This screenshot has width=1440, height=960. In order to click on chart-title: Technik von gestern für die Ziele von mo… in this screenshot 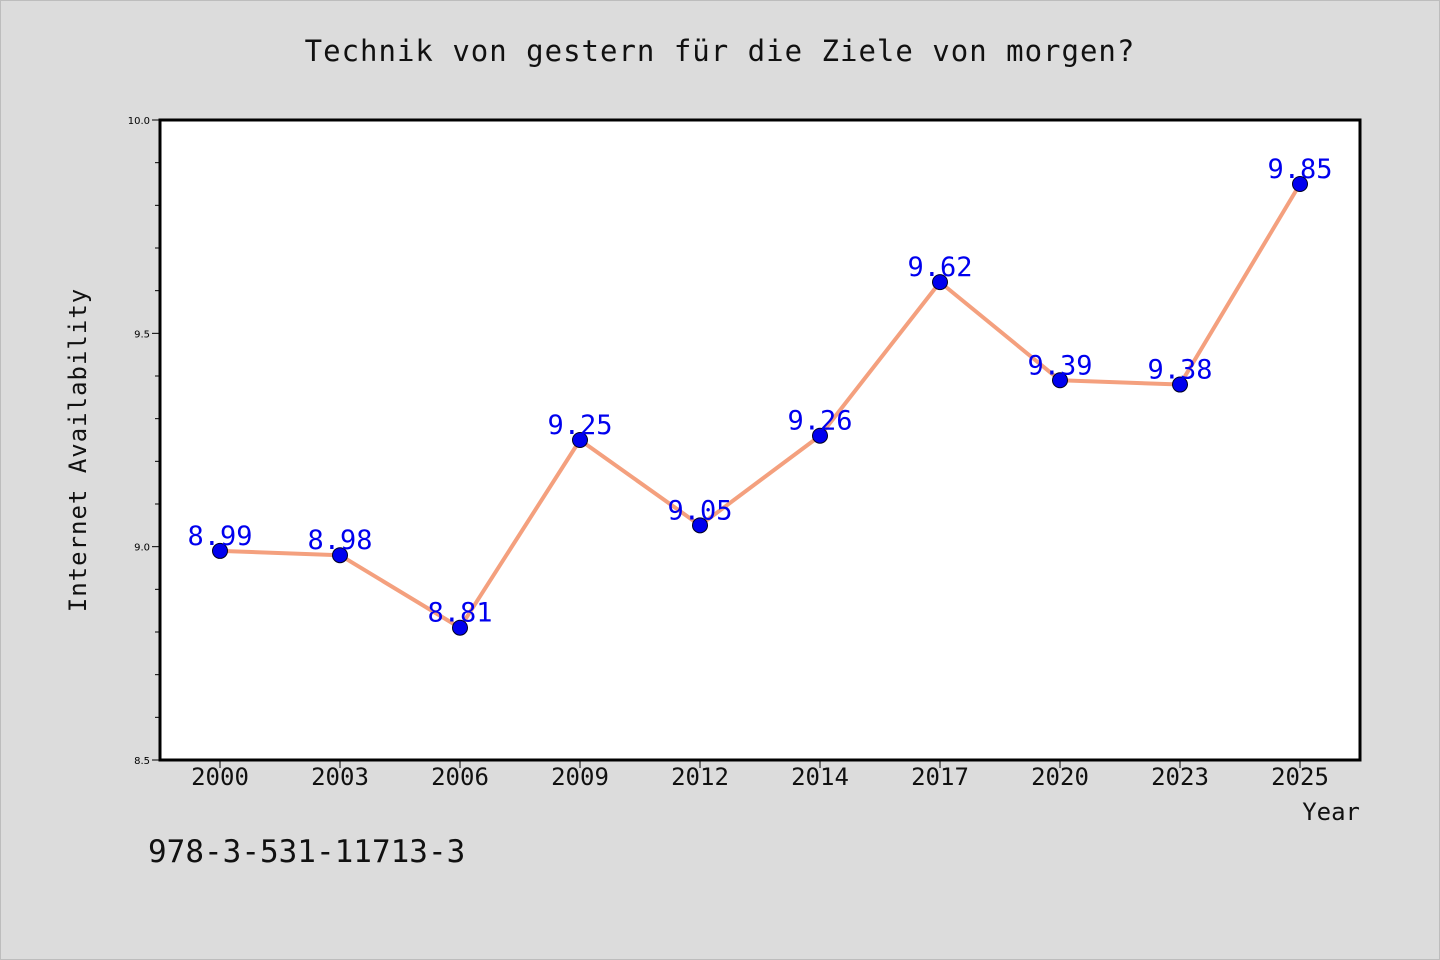, I will do `click(720, 51)`.